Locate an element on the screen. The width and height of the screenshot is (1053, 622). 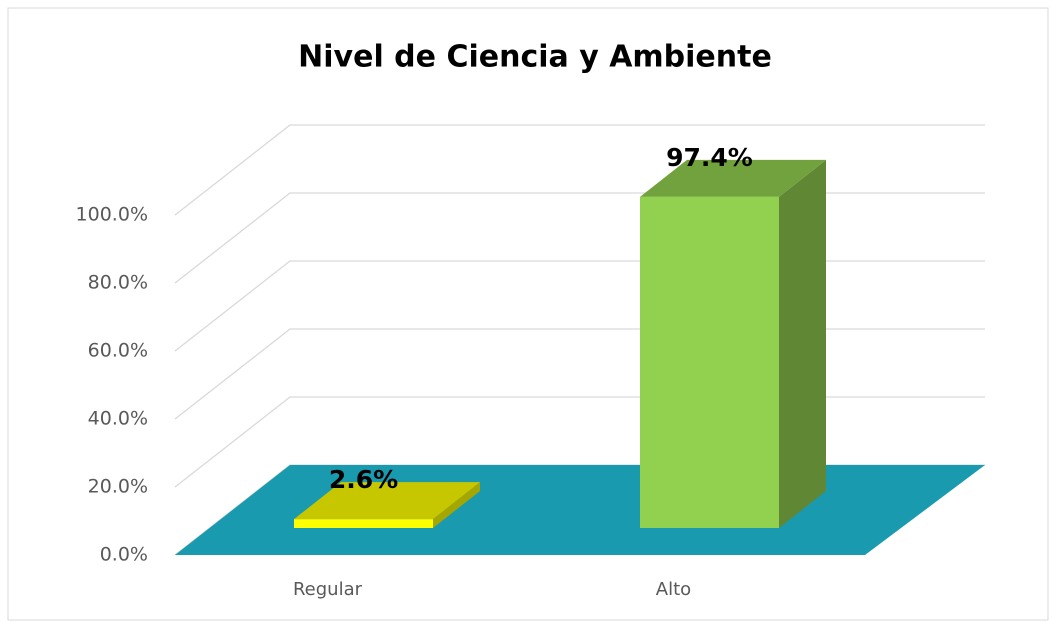
value-label: 2.6% is located at coordinates (363, 479).